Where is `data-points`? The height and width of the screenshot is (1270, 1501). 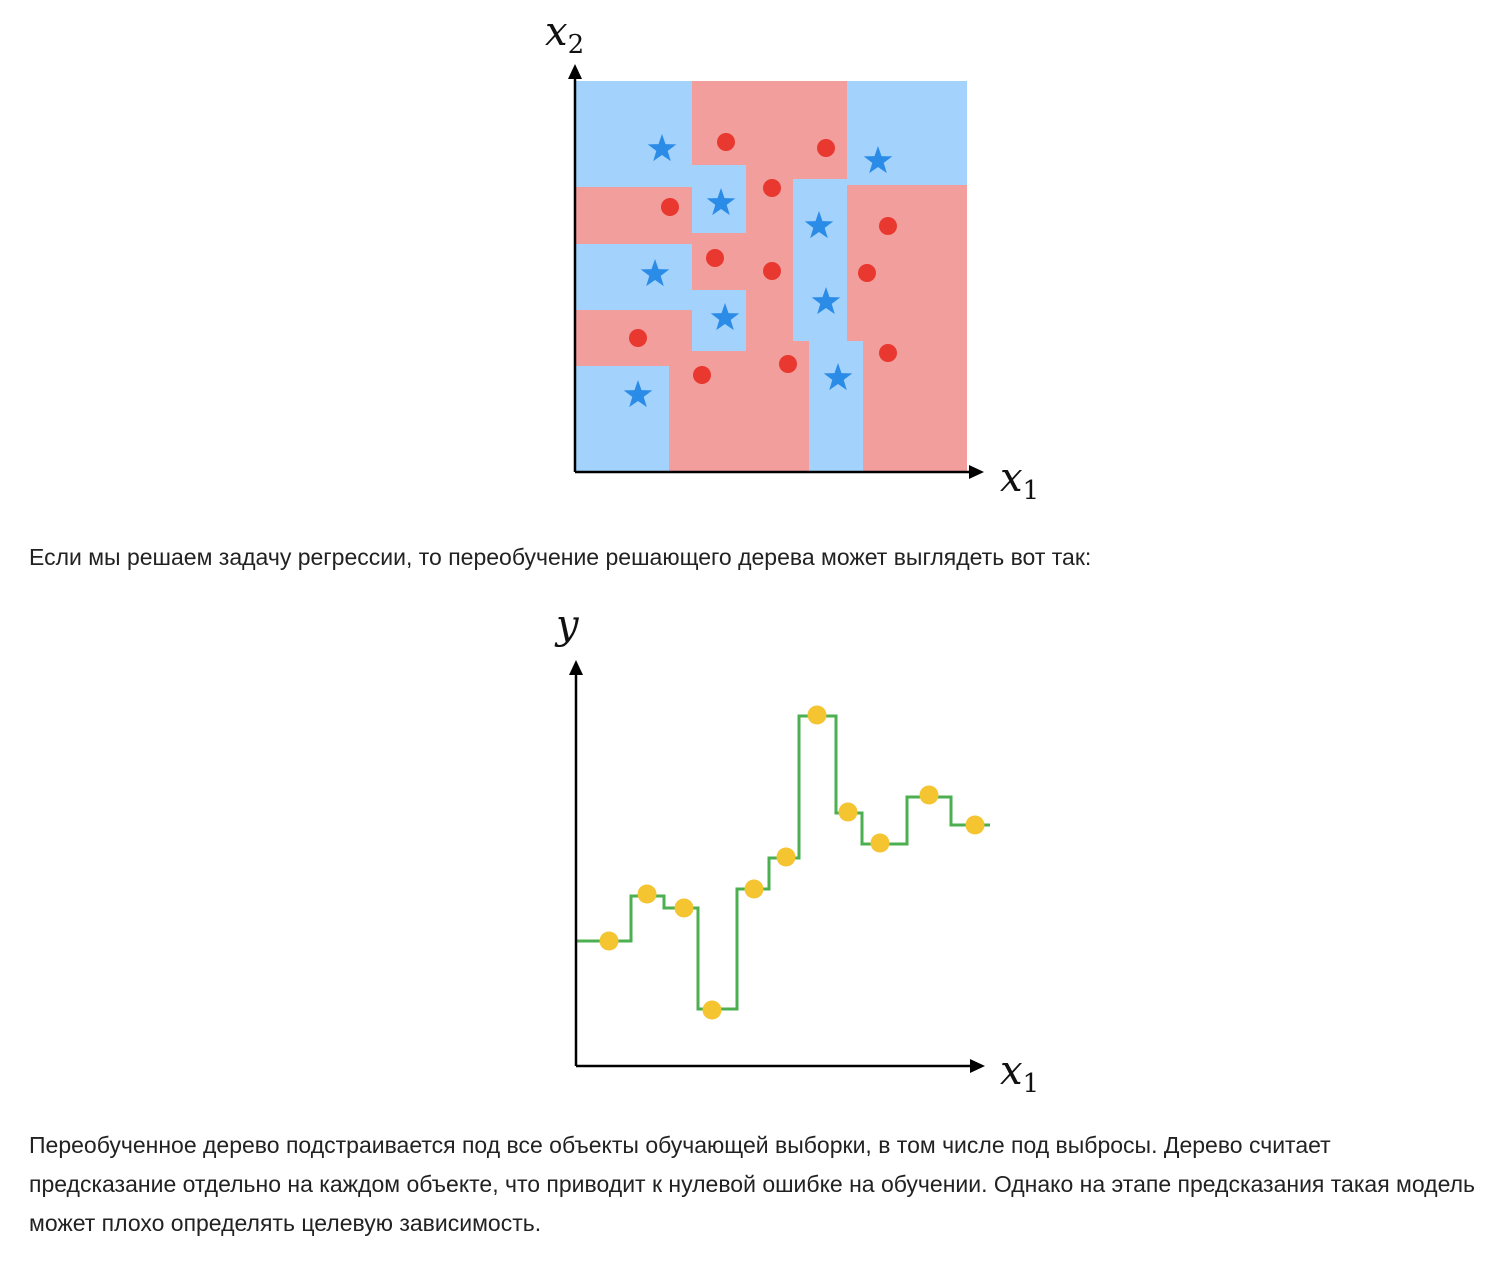 data-points is located at coordinates (792, 862).